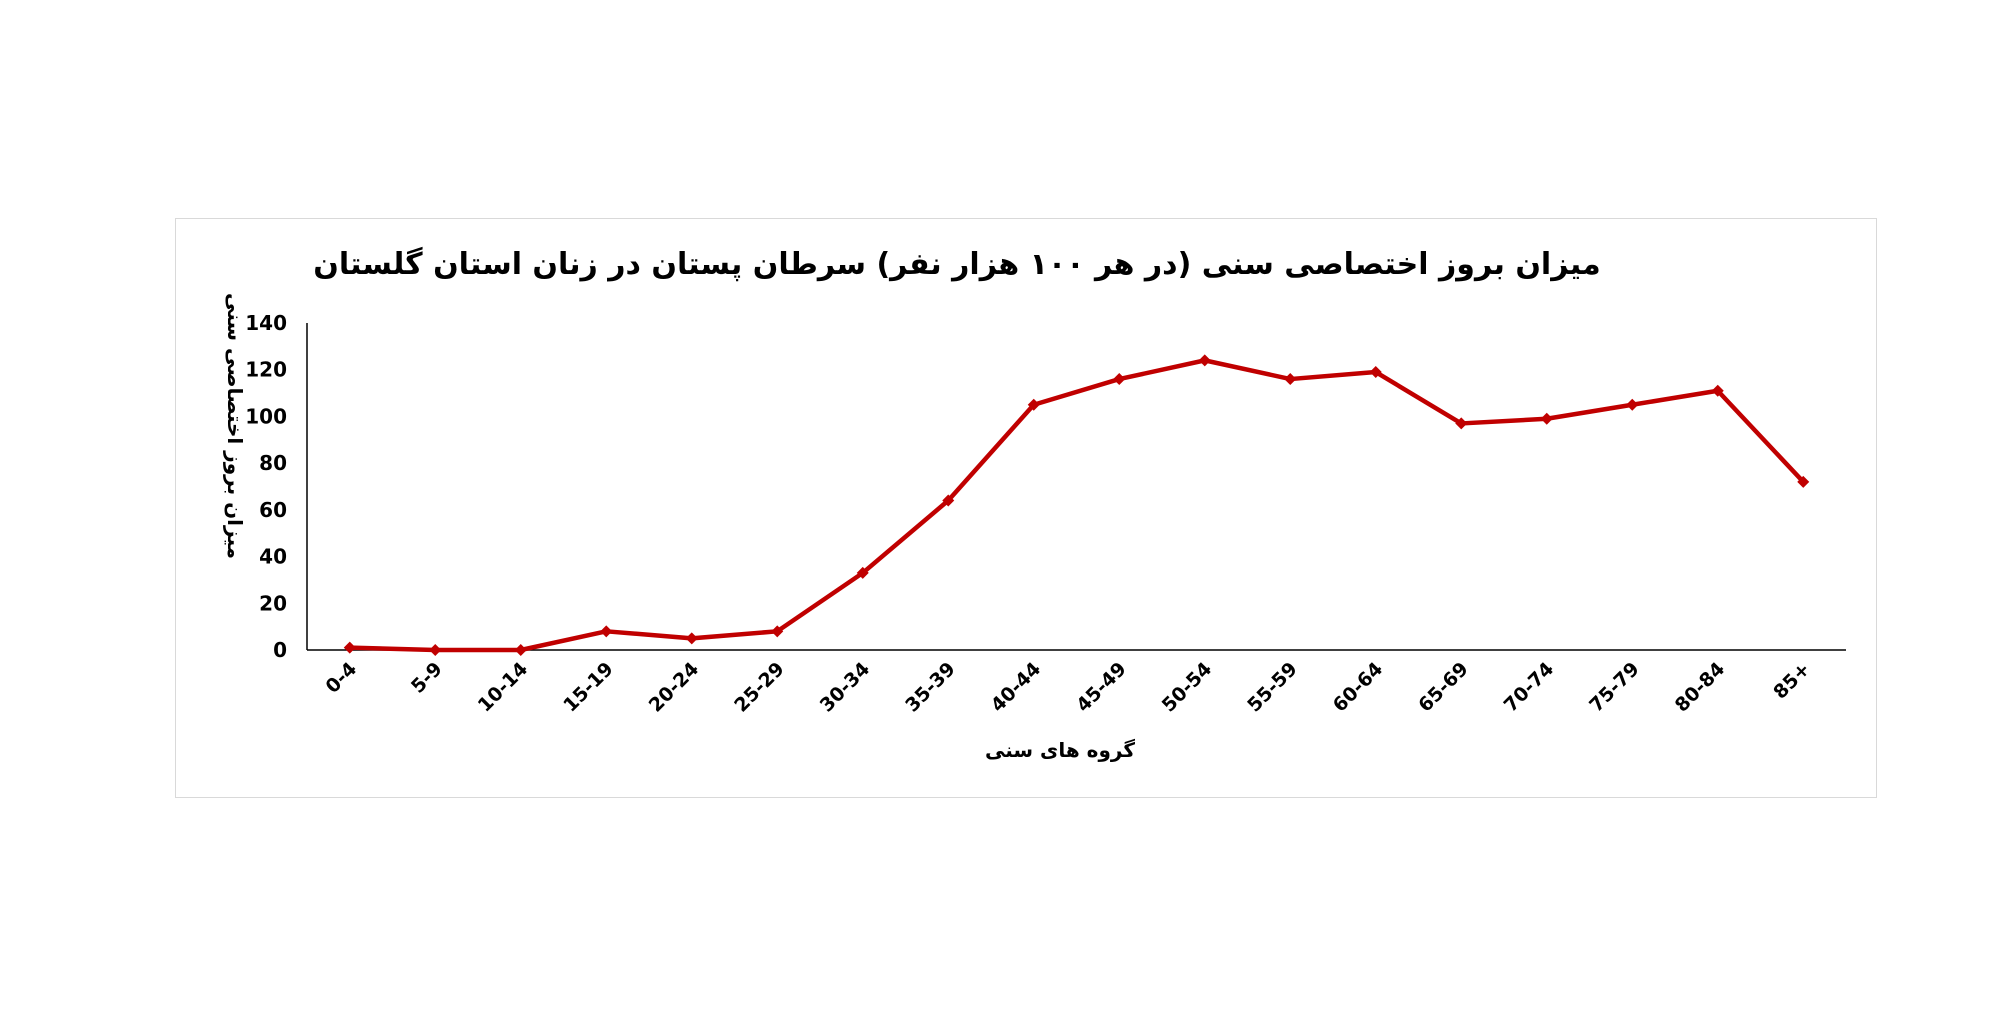 This screenshot has width=2000, height=1021. I want to click on x-tick-label: 35-39, so click(930, 687).